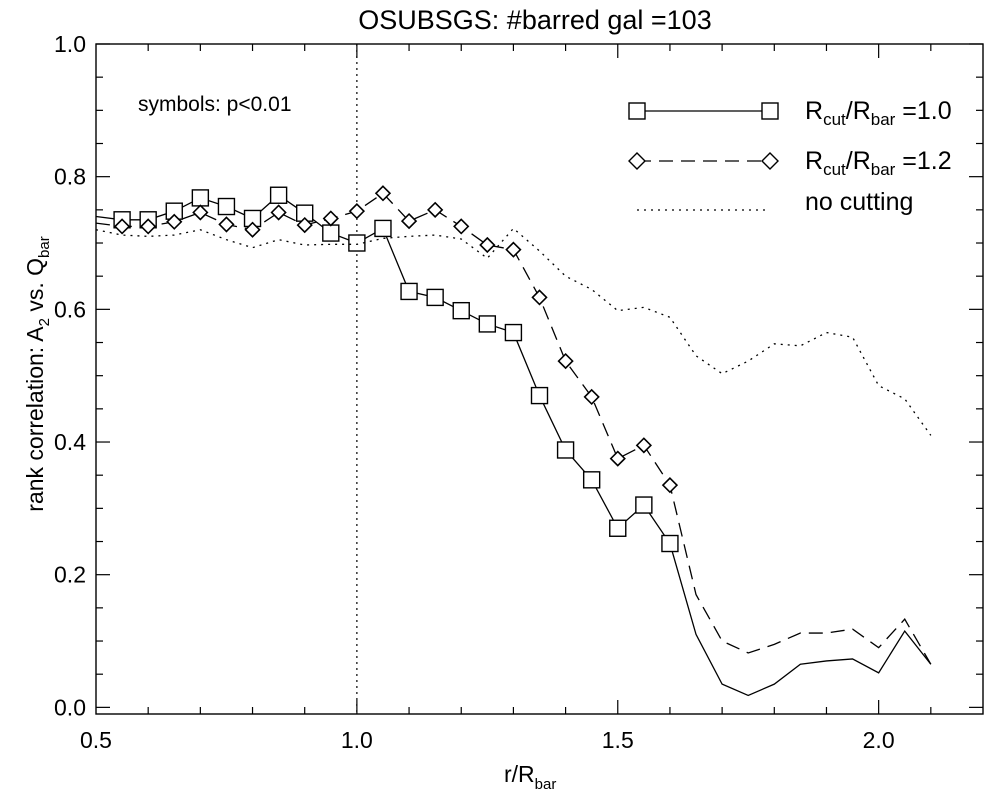  I want to click on x-axis-label-main: r/R, so click(519, 774).